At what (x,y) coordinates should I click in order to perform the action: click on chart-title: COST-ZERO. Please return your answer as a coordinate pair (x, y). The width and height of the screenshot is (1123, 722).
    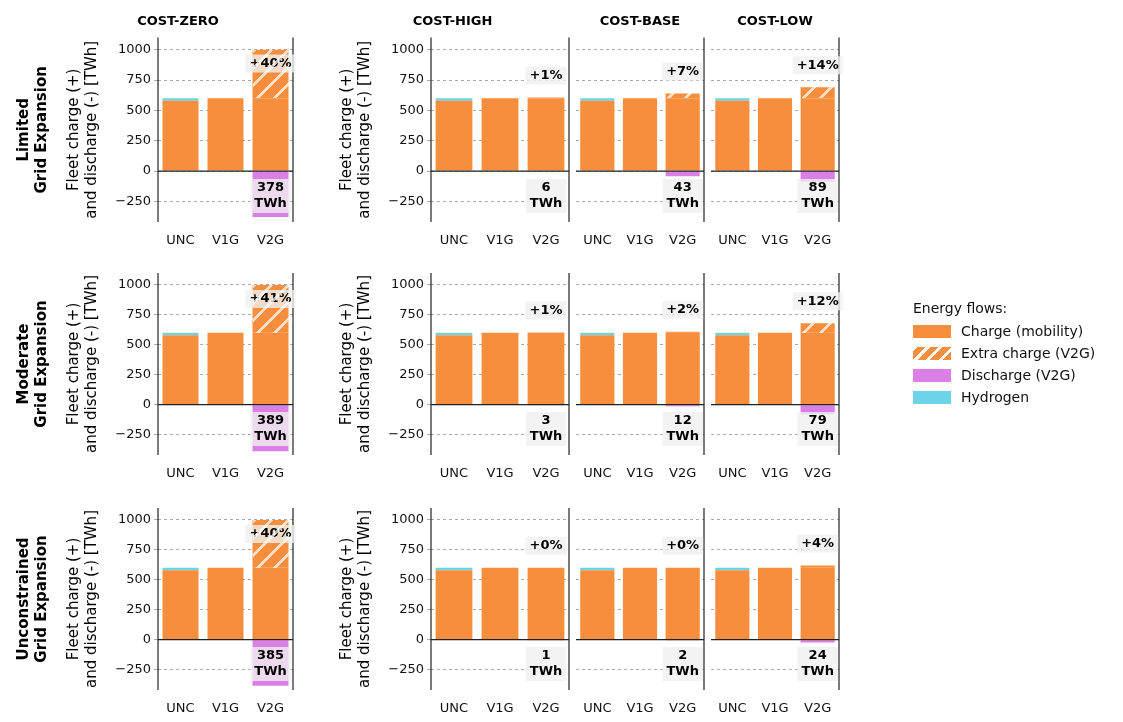
    Looking at the image, I should click on (178, 21).